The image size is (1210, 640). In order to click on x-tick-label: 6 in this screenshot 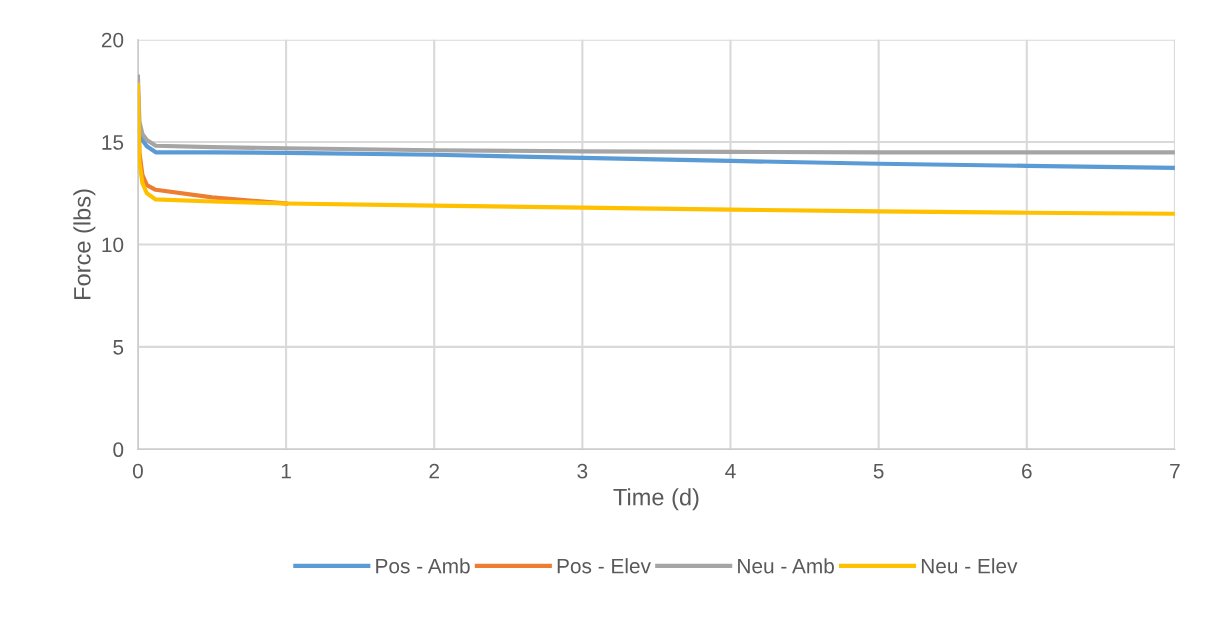, I will do `click(1027, 471)`.